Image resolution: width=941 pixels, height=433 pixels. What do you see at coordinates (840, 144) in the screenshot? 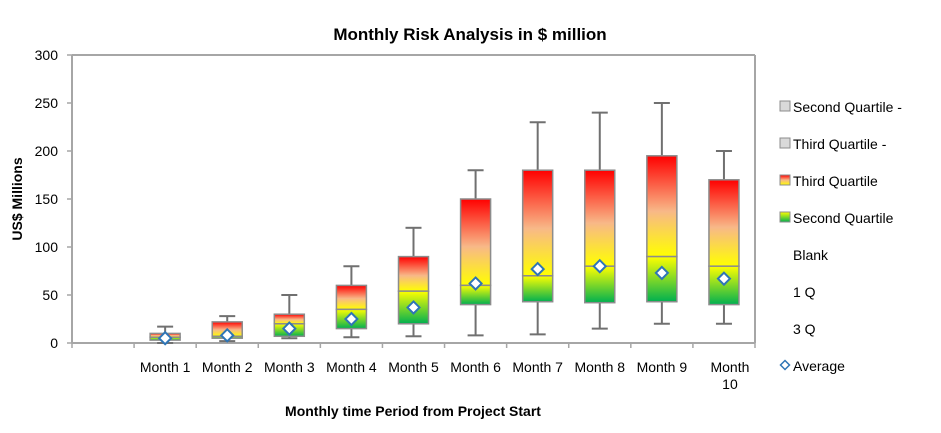
I see `legend-label: Third Quartile -` at bounding box center [840, 144].